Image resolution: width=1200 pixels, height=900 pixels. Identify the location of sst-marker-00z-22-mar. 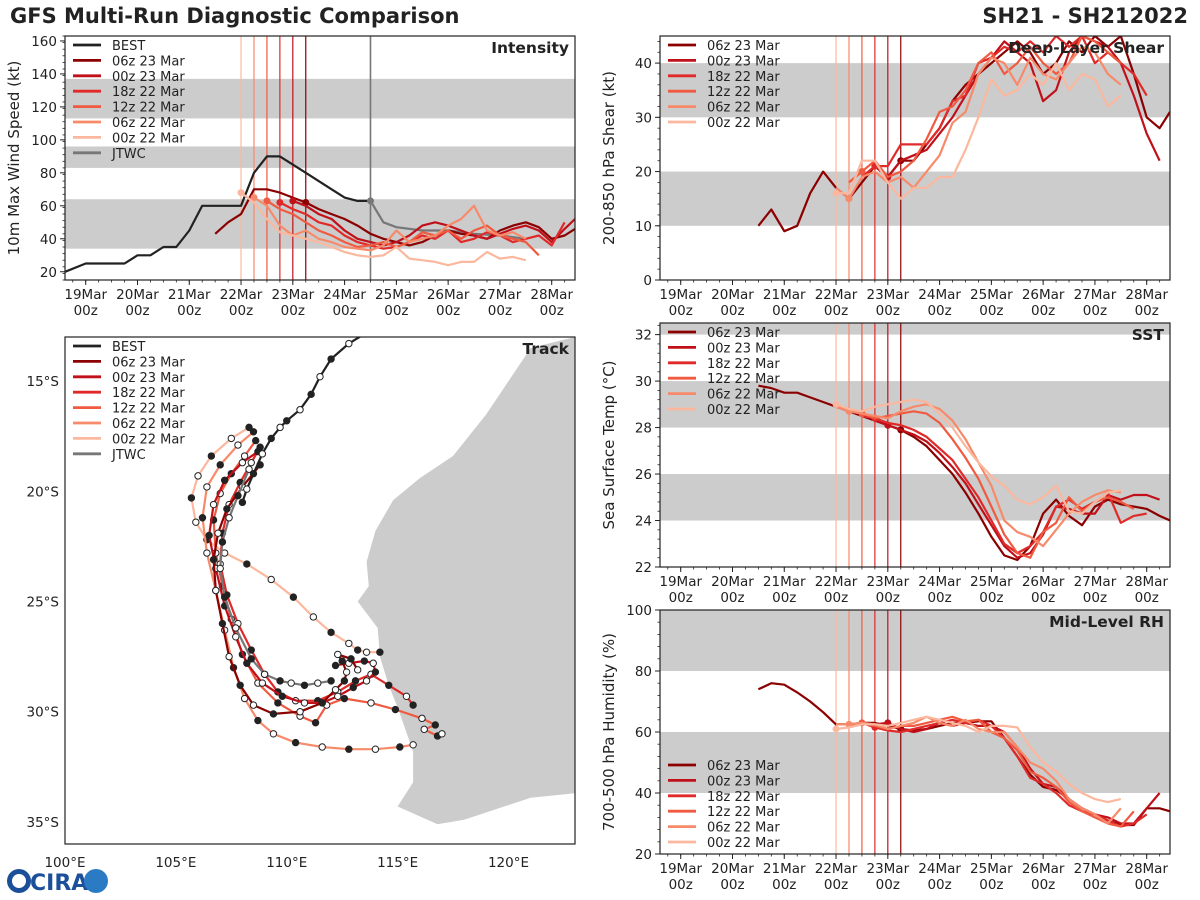
(836, 404).